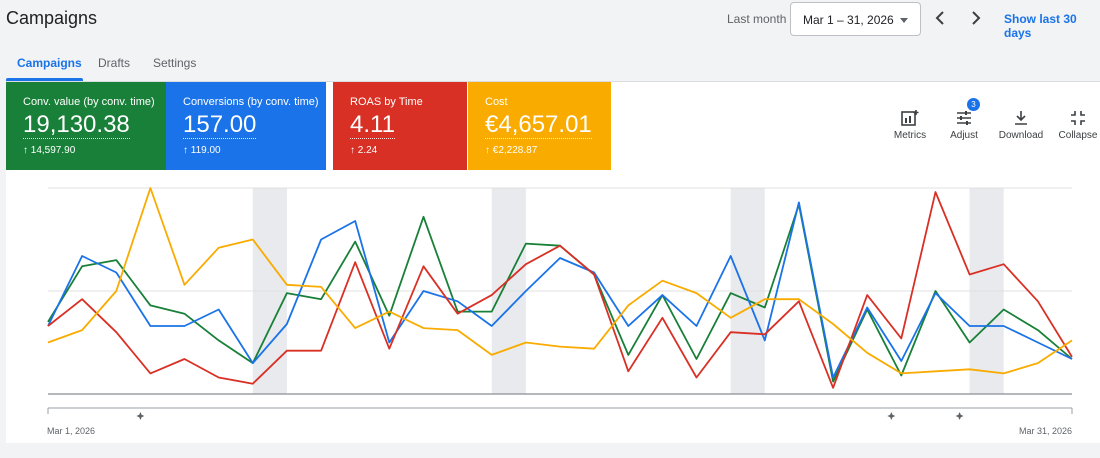 The image size is (1100, 458). I want to click on download-button: Download, so click(1021, 125).